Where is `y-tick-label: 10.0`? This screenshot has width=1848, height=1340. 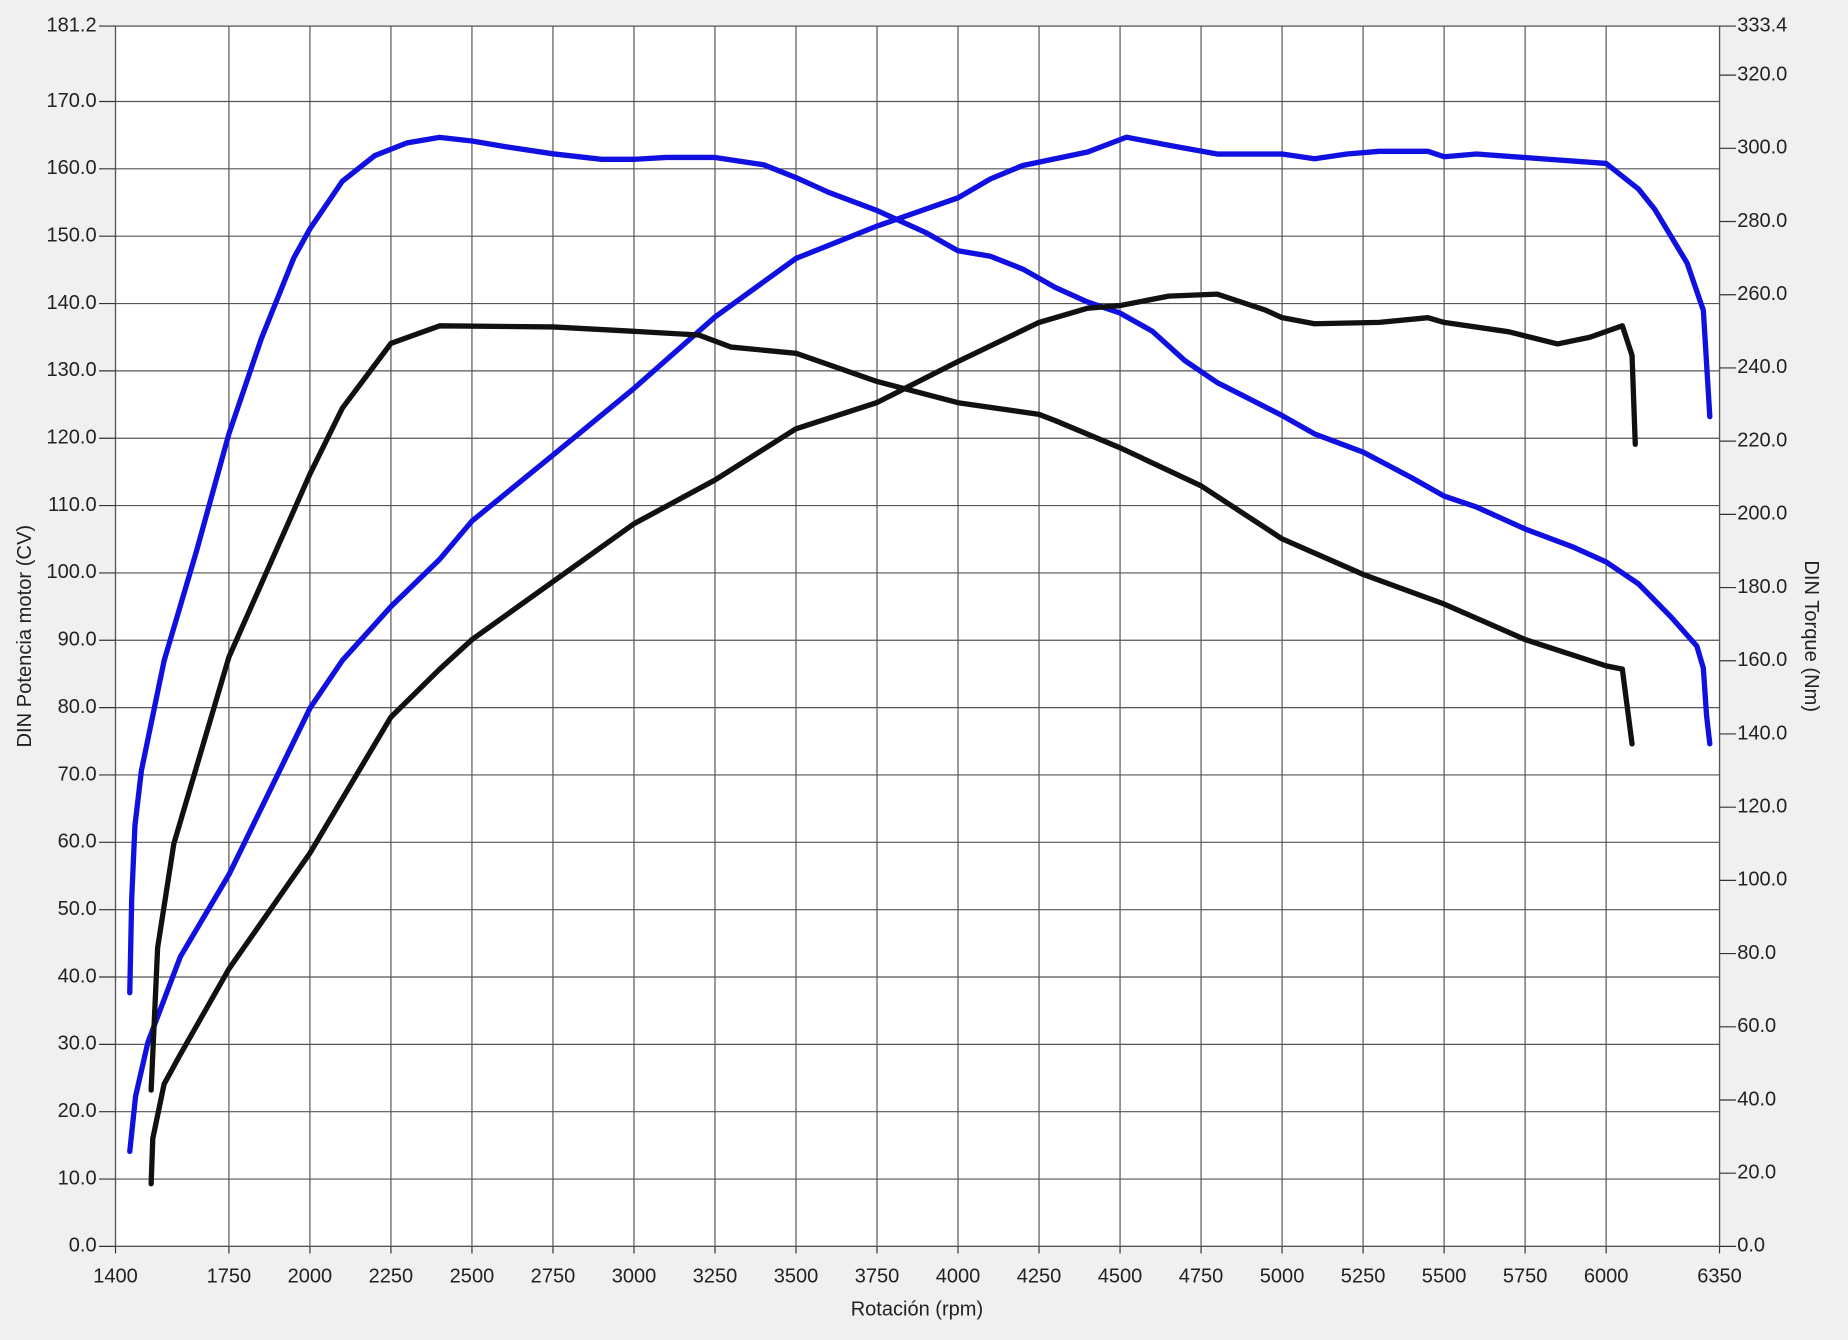
y-tick-label: 10.0 is located at coordinates (77, 1178).